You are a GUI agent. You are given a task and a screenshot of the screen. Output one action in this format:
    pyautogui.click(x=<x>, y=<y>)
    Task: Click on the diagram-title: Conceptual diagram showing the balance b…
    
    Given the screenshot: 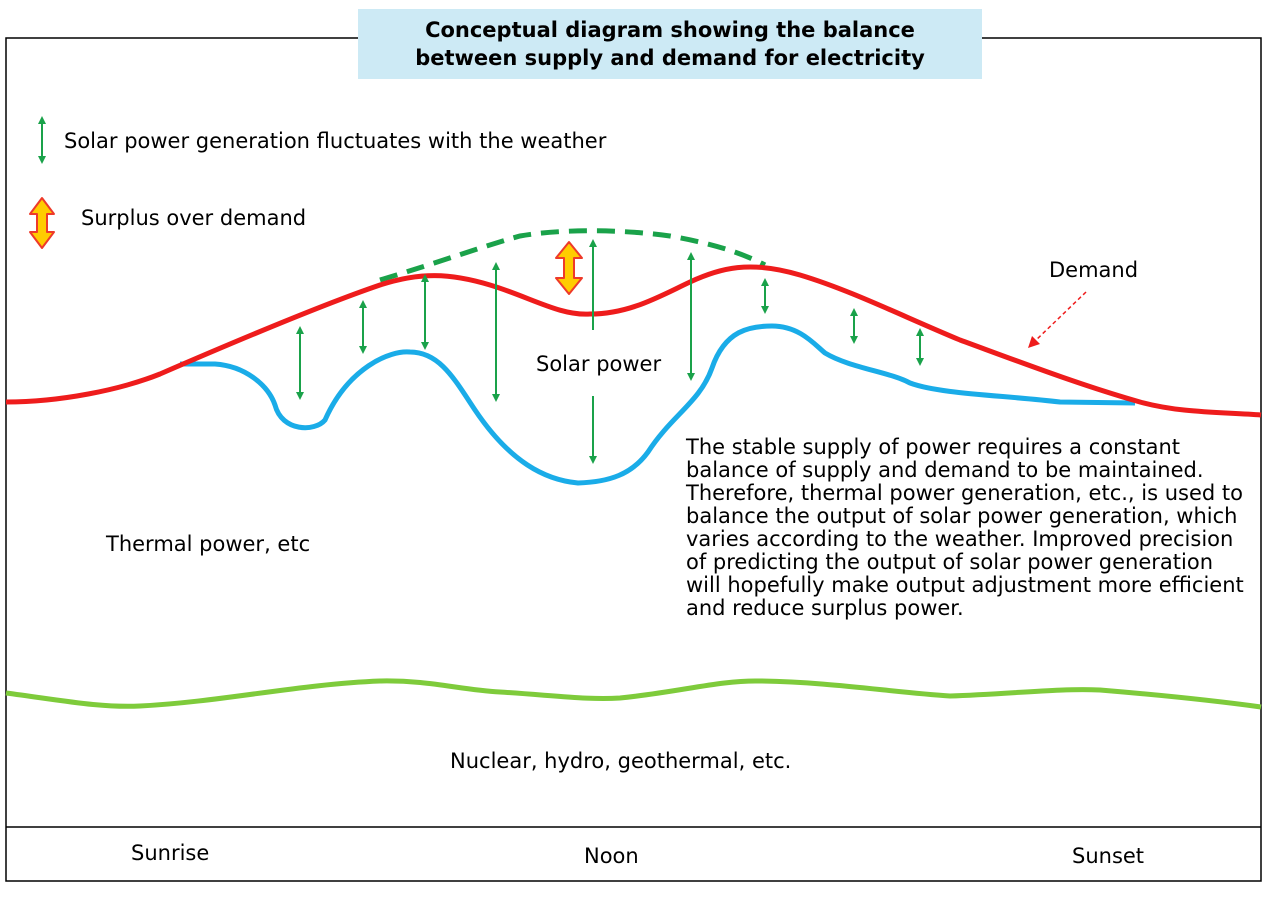 What is the action you would take?
    pyautogui.click(x=670, y=44)
    